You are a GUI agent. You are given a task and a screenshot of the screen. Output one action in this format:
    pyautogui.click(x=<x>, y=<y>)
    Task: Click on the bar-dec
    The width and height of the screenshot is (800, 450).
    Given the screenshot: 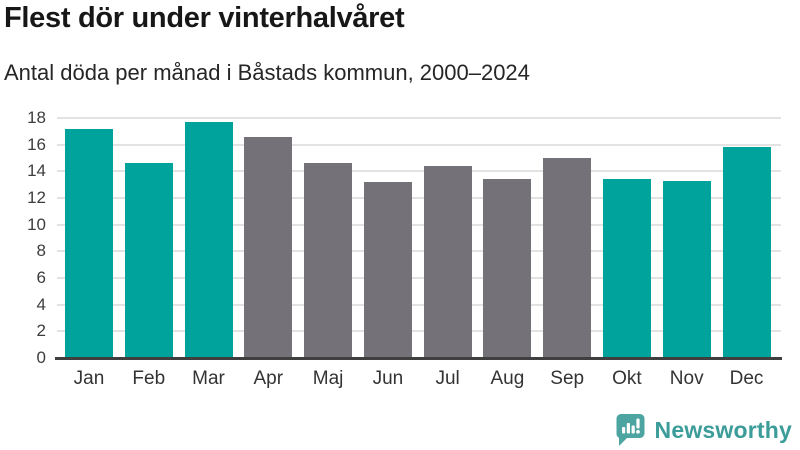 What is the action you would take?
    pyautogui.click(x=746, y=252)
    